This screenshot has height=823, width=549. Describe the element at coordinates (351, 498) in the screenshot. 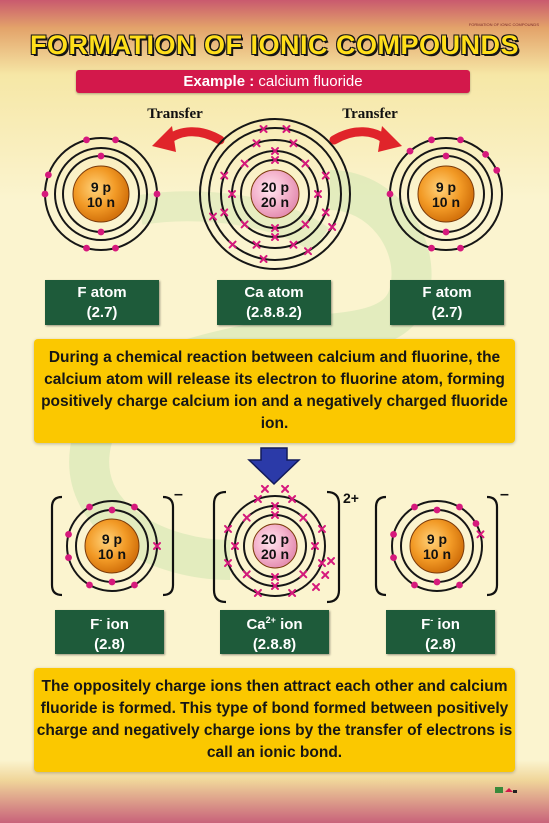

I see `charge-ca-ion: 2+` at that location.